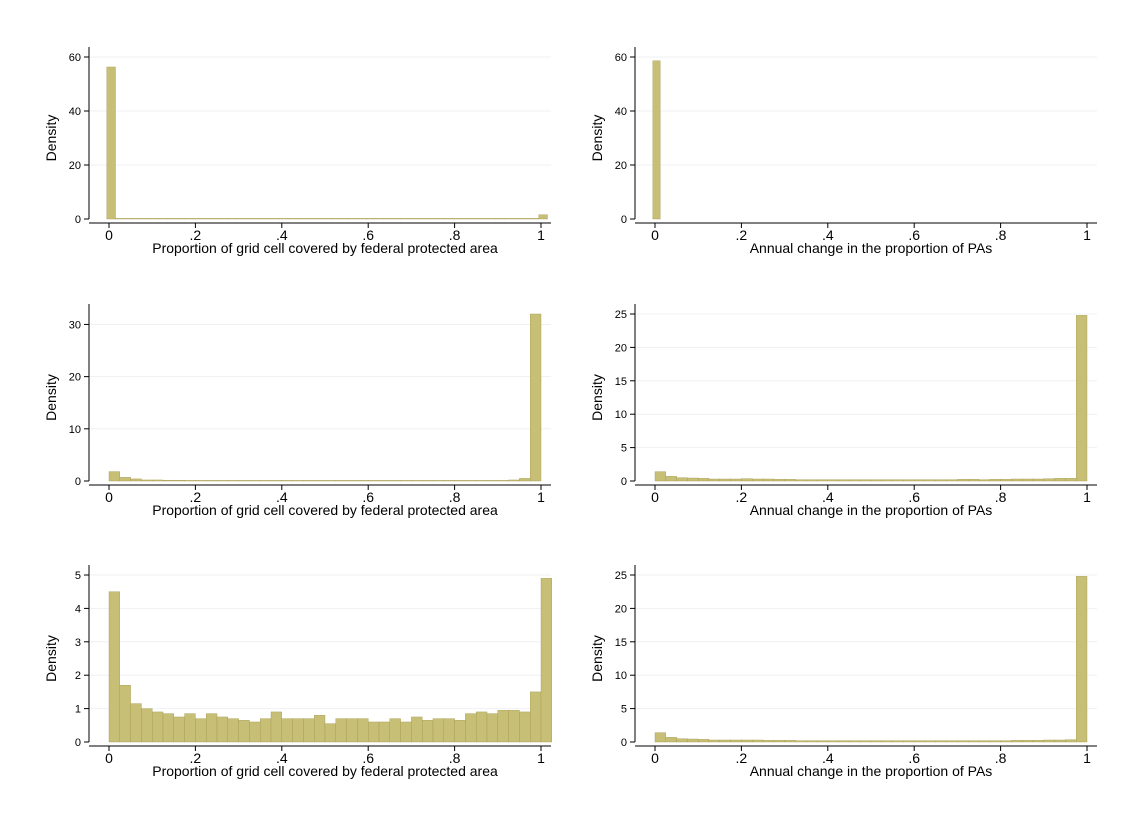 This screenshot has height=822, width=1126. I want to click on y-tick-label: 0, so click(624, 482).